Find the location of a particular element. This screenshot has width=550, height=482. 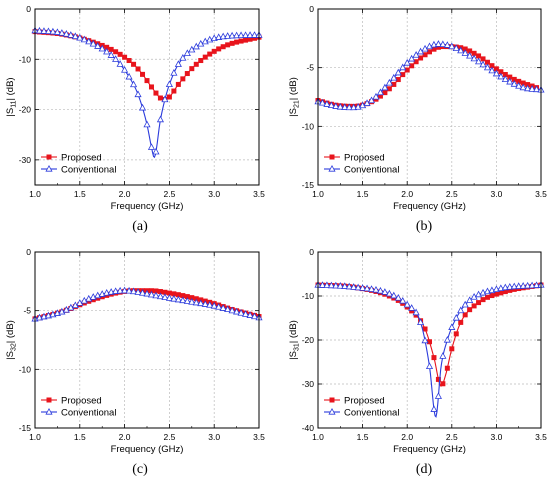

panel-label-b: (b) is located at coordinates (424, 226).